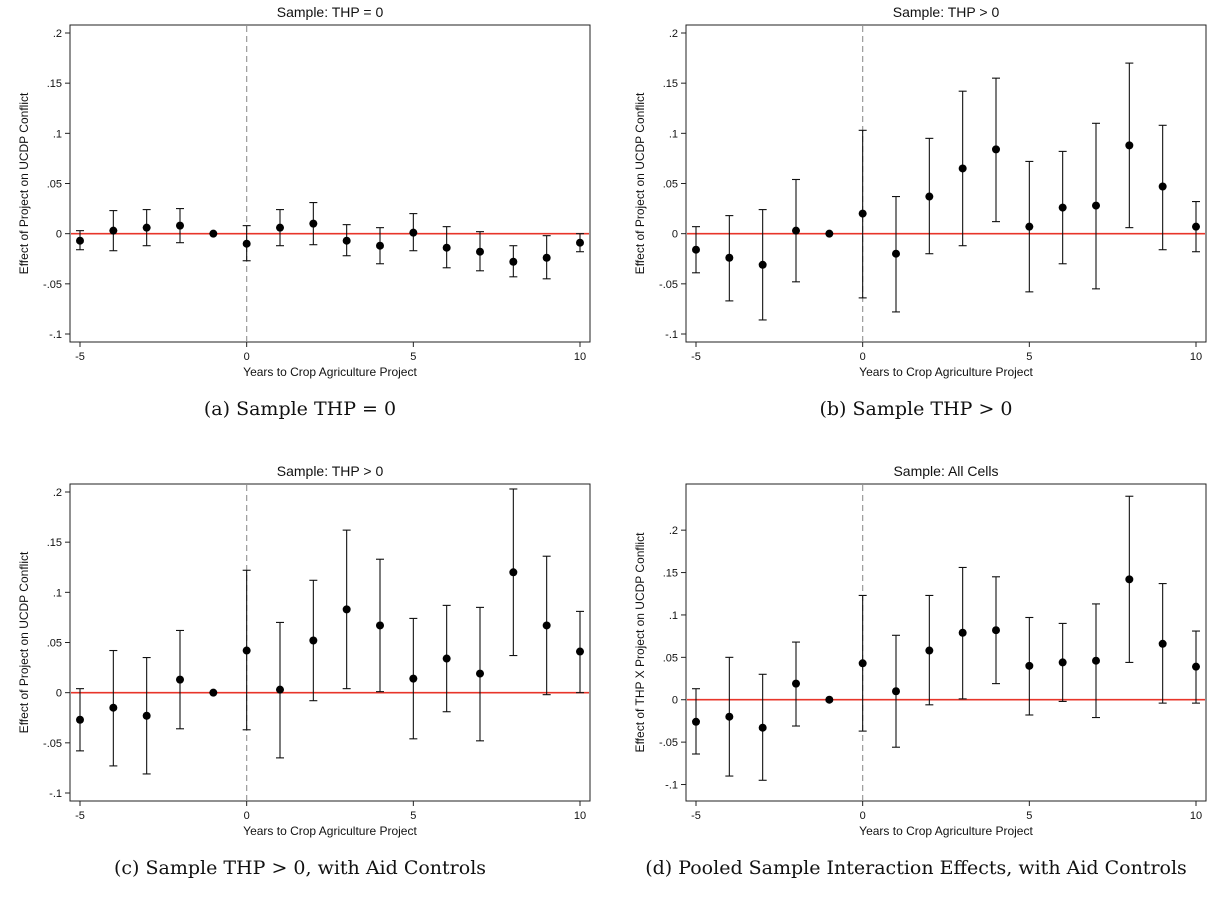 Image resolution: width=1216 pixels, height=918 pixels. I want to click on caption-b: (b) Sample THP > 0, so click(916, 409).